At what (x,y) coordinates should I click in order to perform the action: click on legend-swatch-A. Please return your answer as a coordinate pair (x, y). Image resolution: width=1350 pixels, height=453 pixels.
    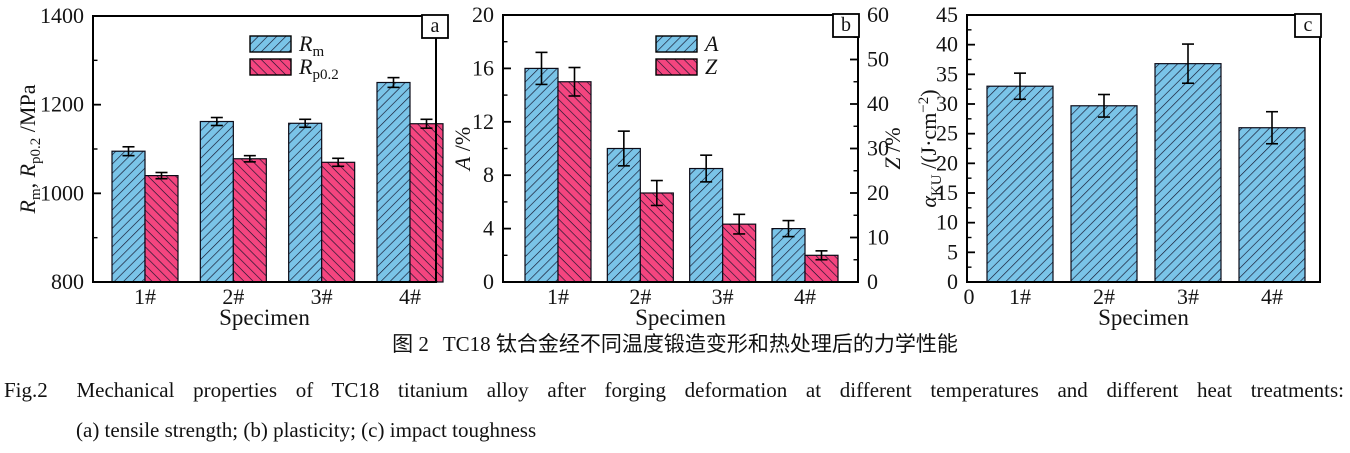
    Looking at the image, I should click on (676, 44).